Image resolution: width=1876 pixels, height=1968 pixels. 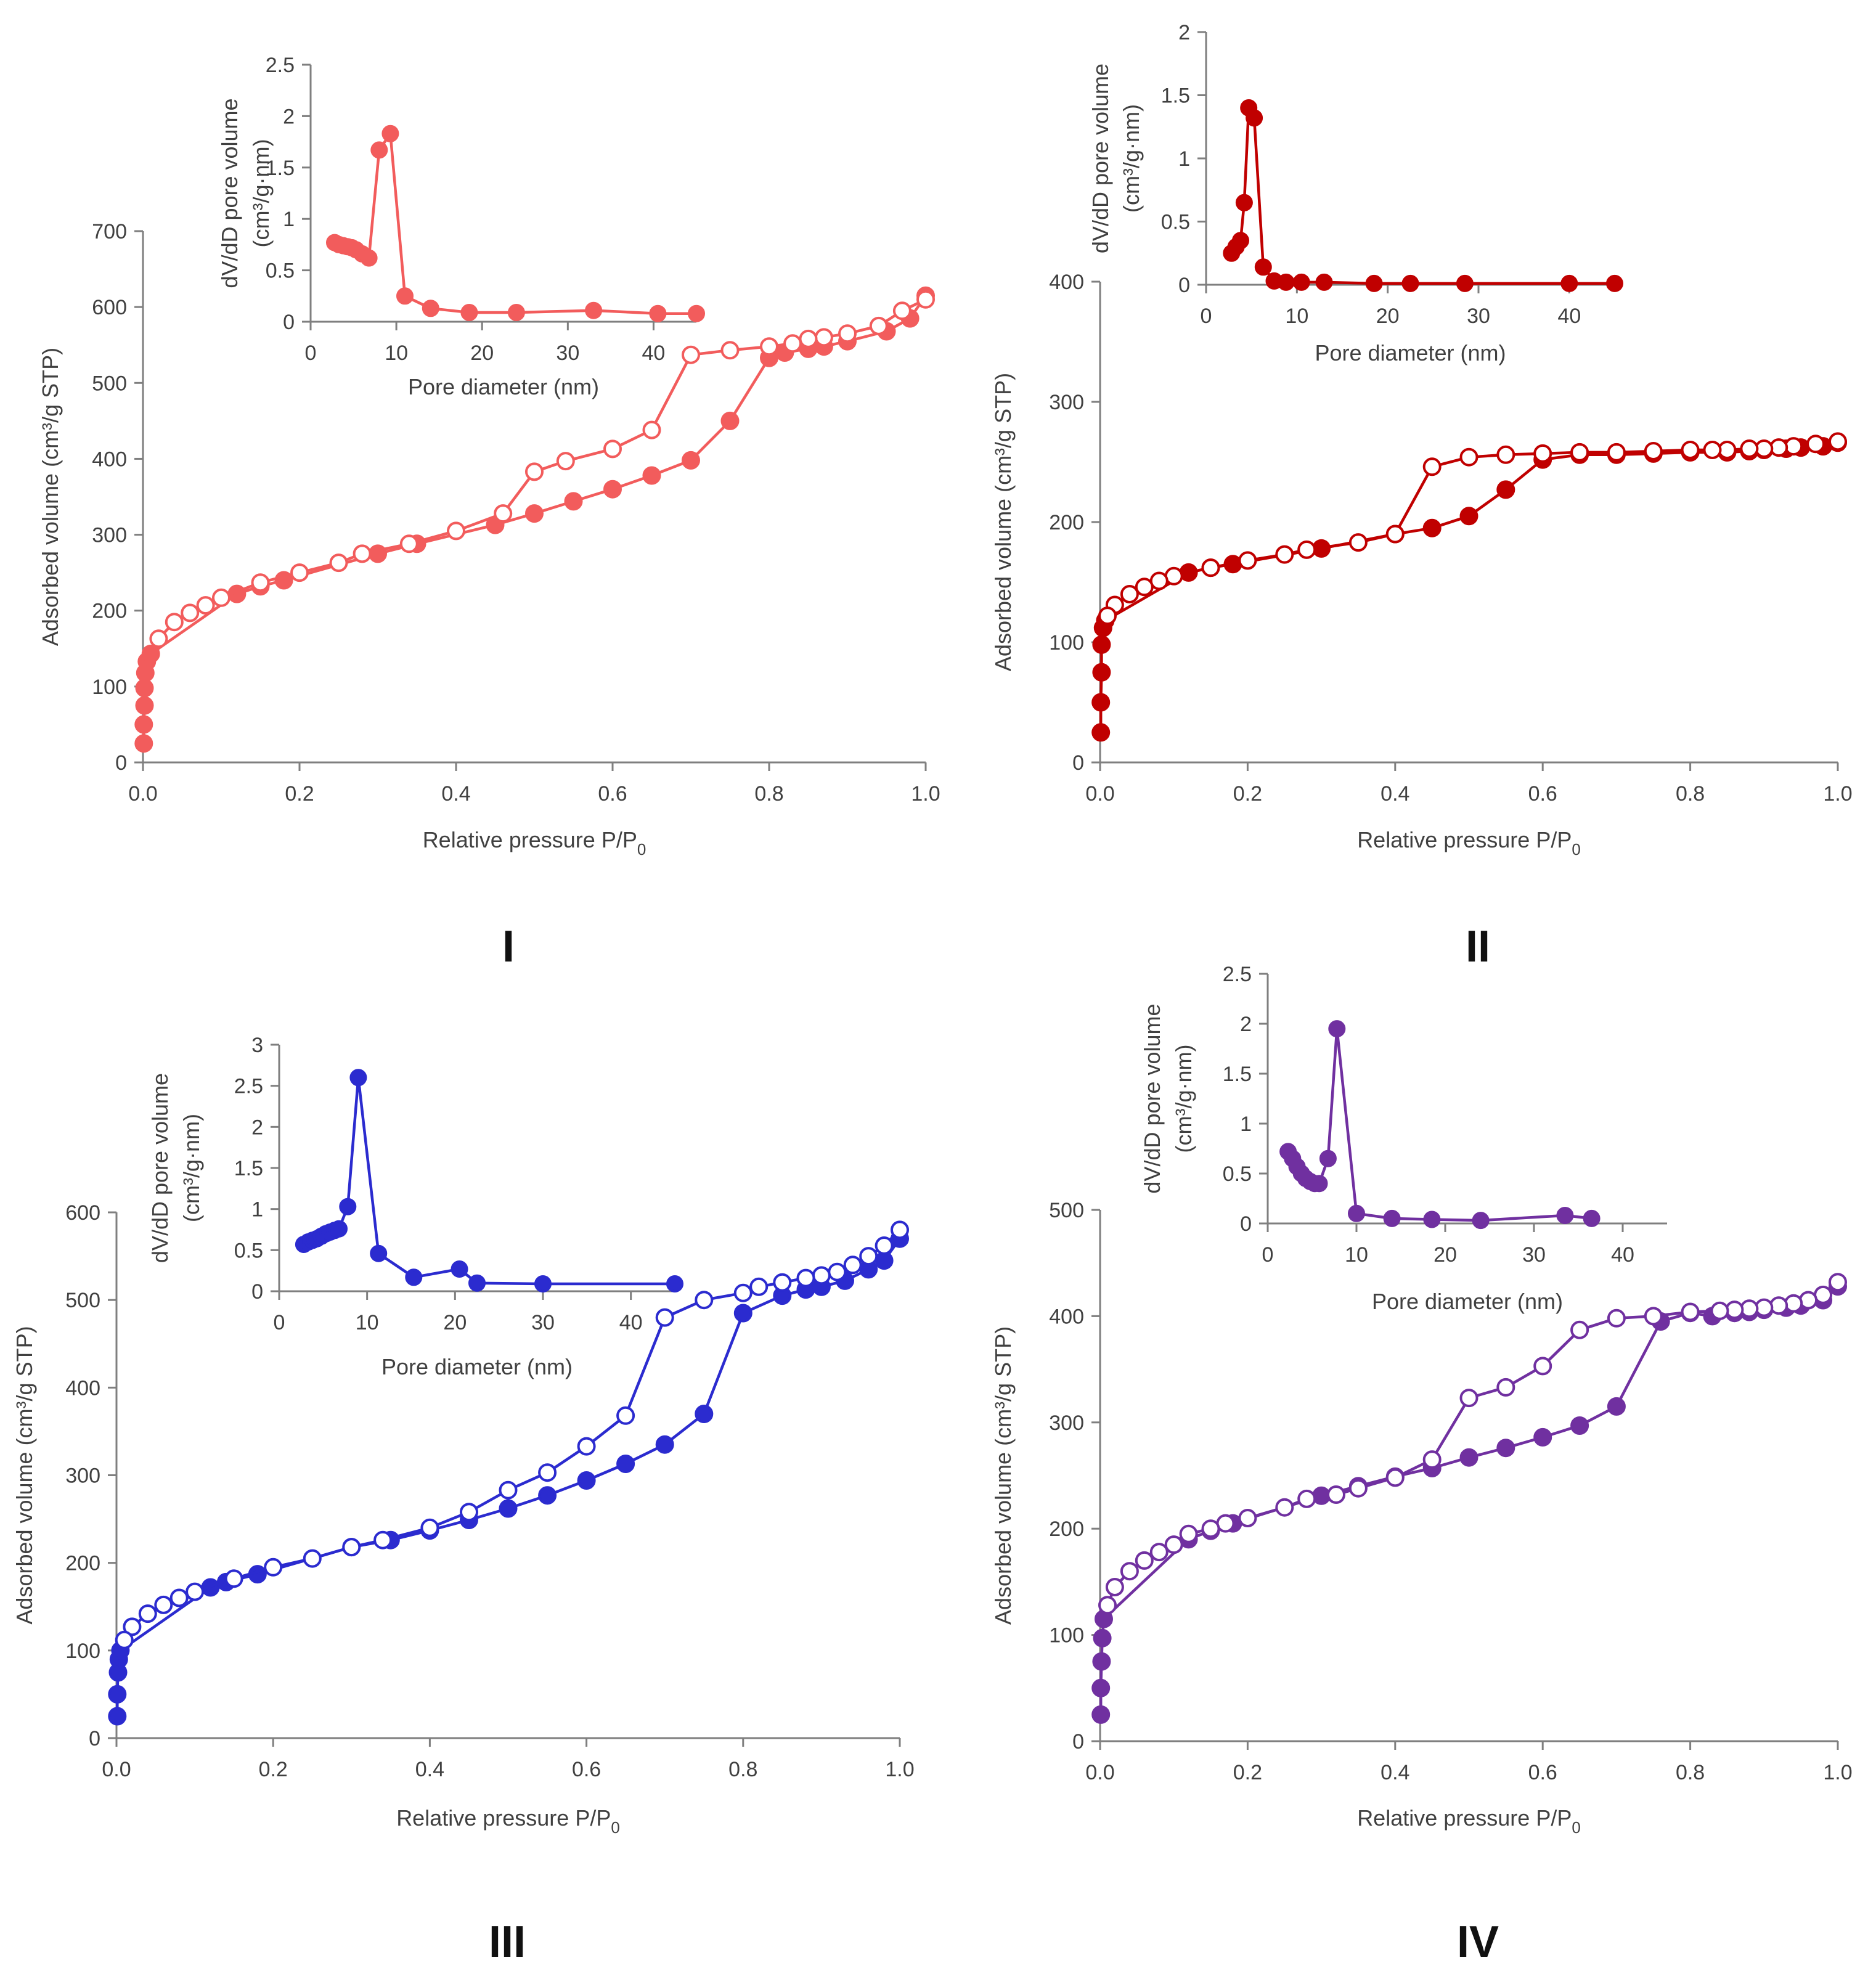 What do you see at coordinates (367, 1322) in the screenshot?
I see `inset-x-tick-label: 10` at bounding box center [367, 1322].